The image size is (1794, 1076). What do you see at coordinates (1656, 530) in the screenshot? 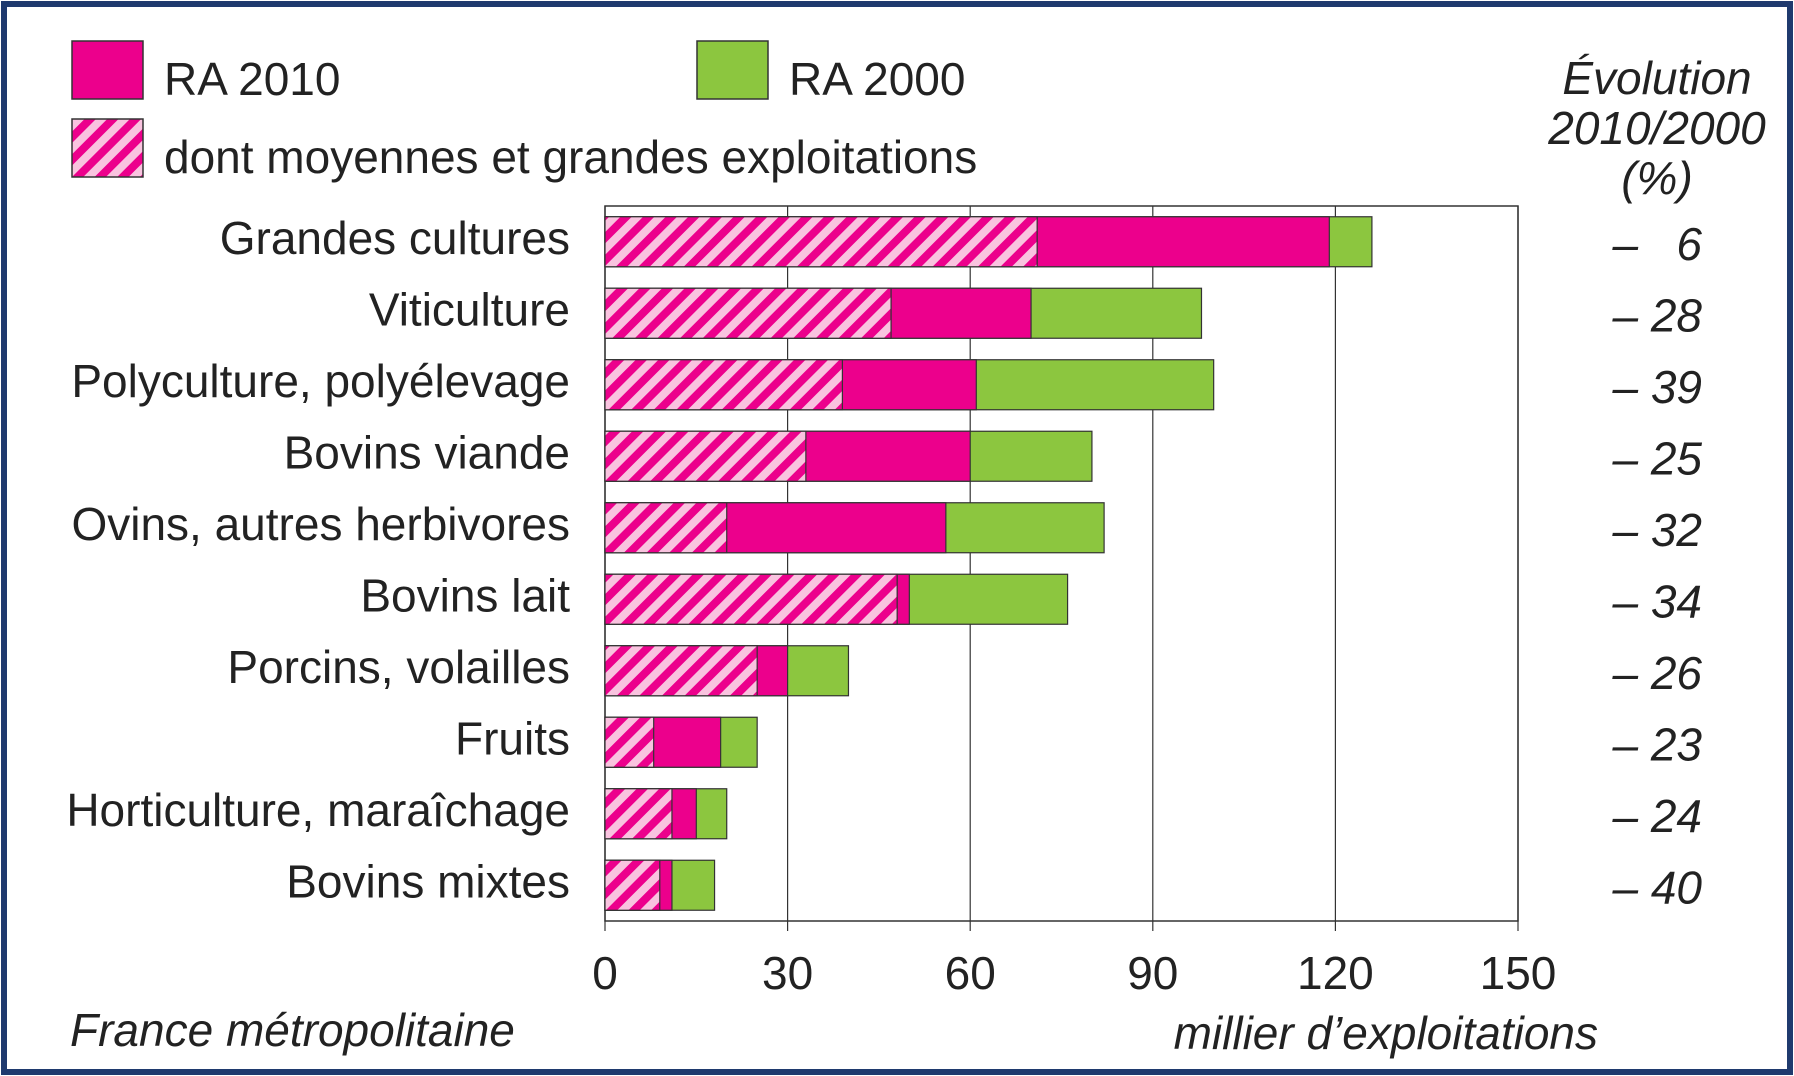
I see `evolution-value: – 32` at bounding box center [1656, 530].